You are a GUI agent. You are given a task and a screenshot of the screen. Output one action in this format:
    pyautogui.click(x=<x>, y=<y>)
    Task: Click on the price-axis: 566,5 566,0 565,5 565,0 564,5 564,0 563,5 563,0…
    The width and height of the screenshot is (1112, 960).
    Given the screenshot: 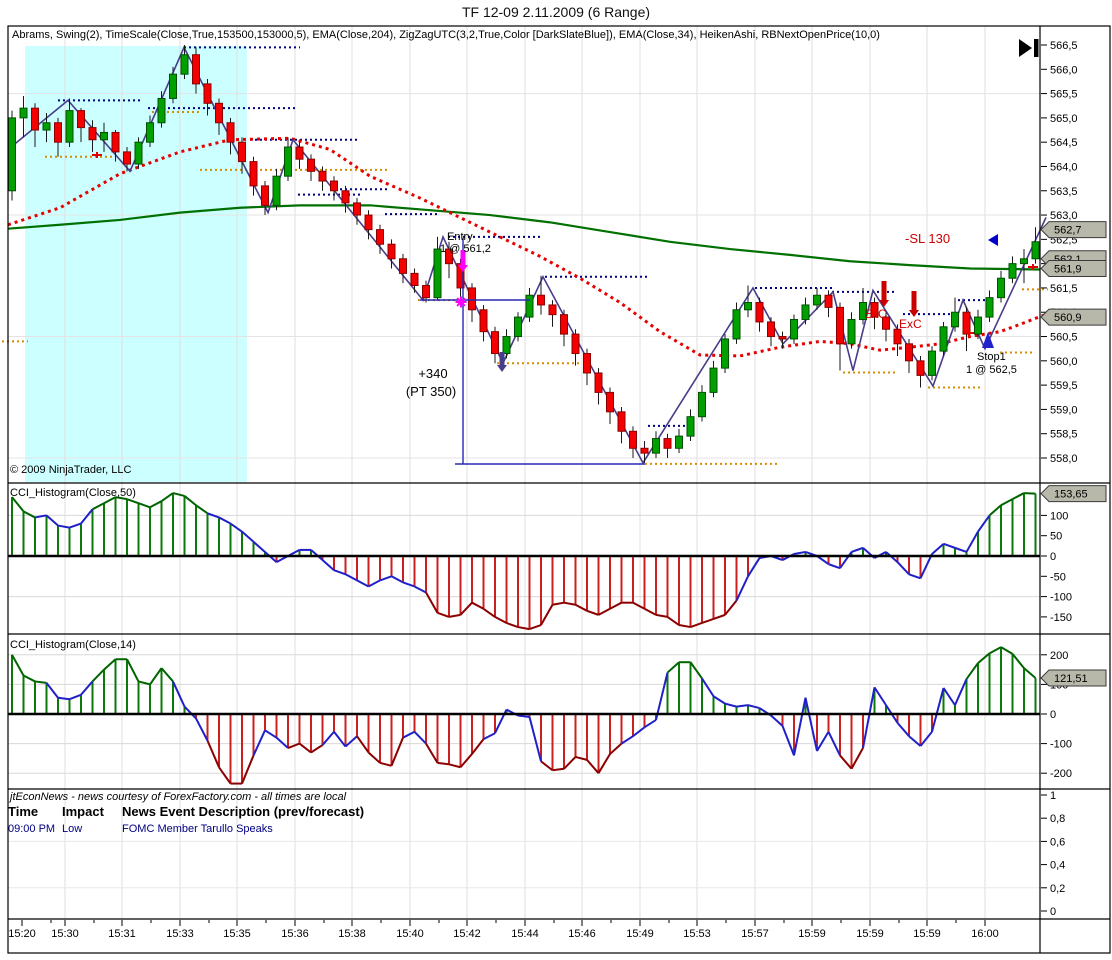 What is the action you would take?
    pyautogui.click(x=1073, y=252)
    